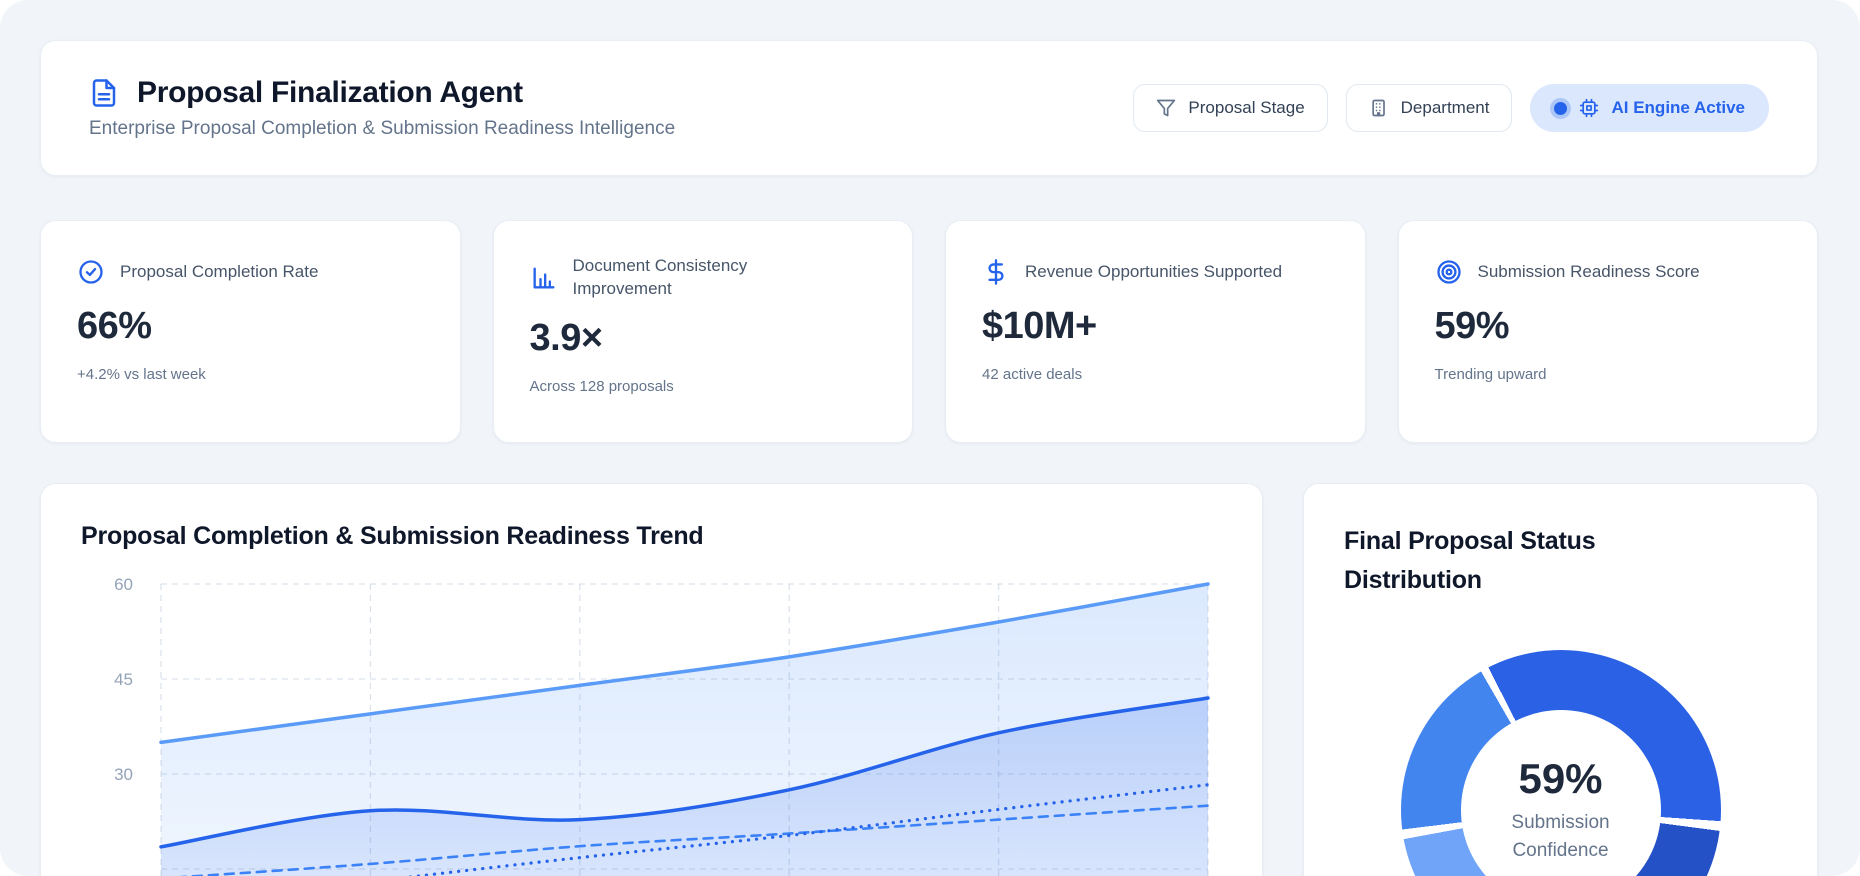 The height and width of the screenshot is (876, 1860). I want to click on ai-engine-status-badge: AI Engine Active, so click(1649, 108).